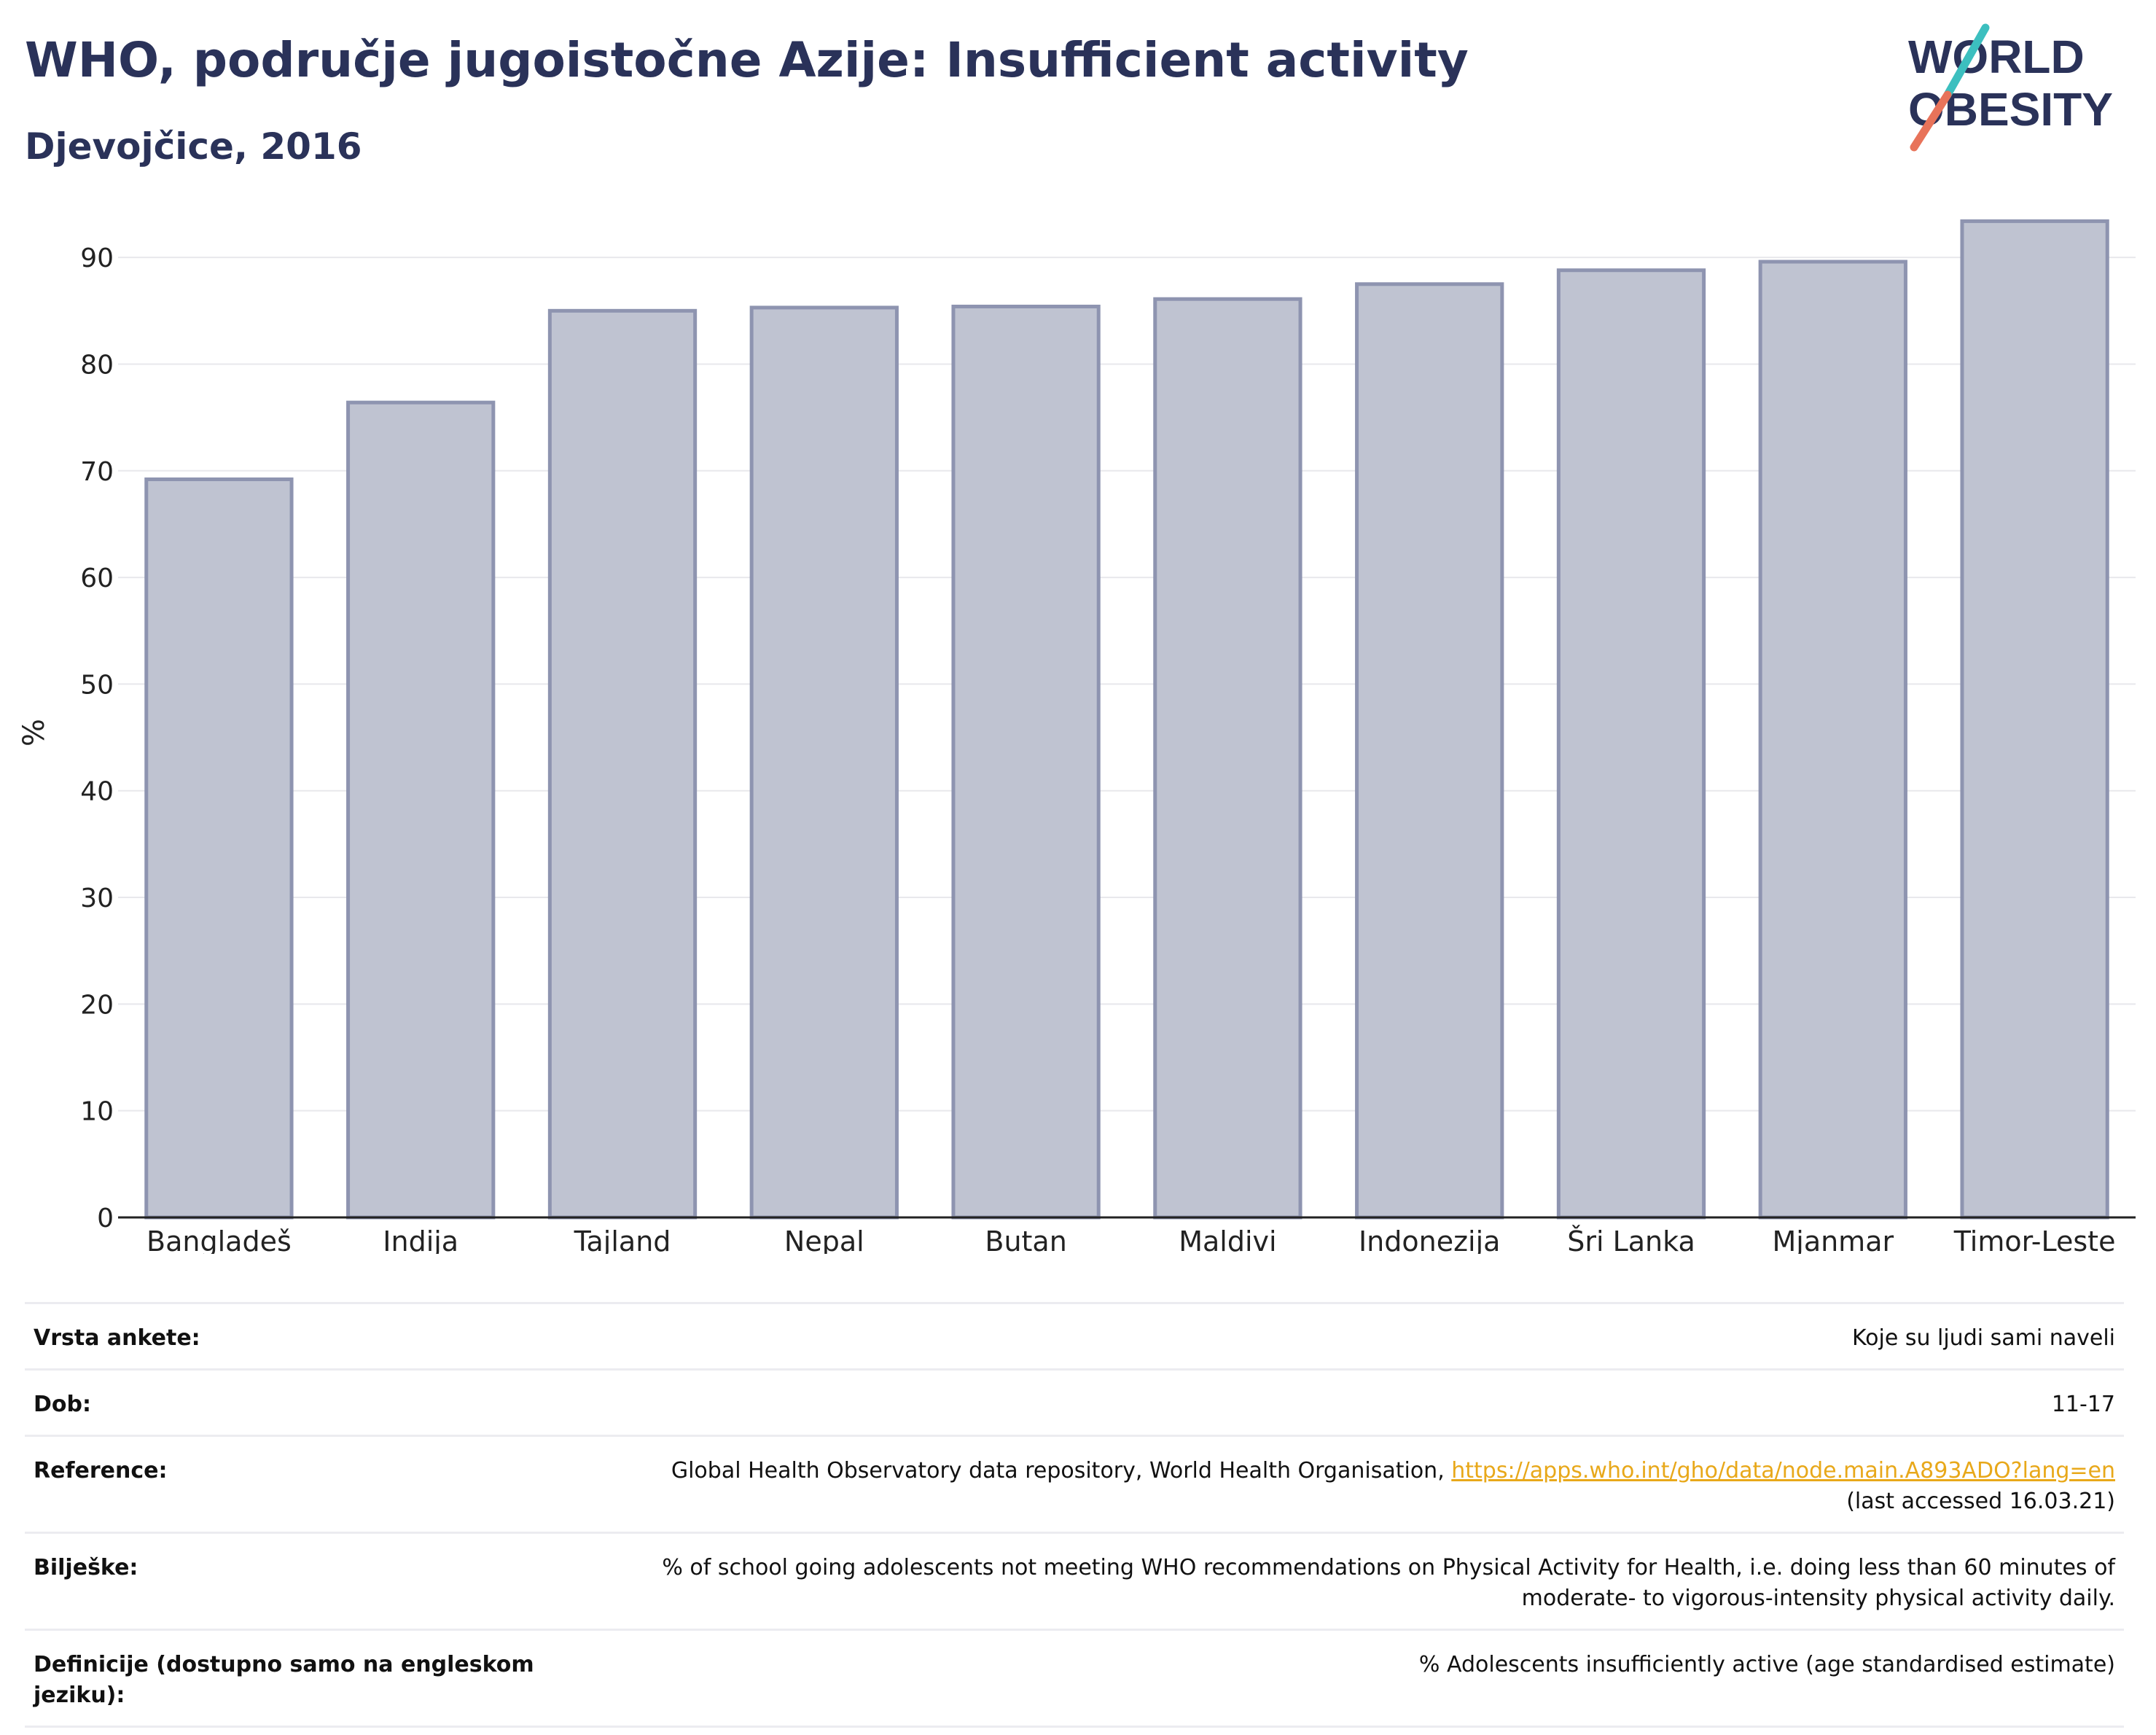 This screenshot has height=1735, width=2156. Describe the element at coordinates (97, 685) in the screenshot. I see `y-tick-label: 50` at that location.